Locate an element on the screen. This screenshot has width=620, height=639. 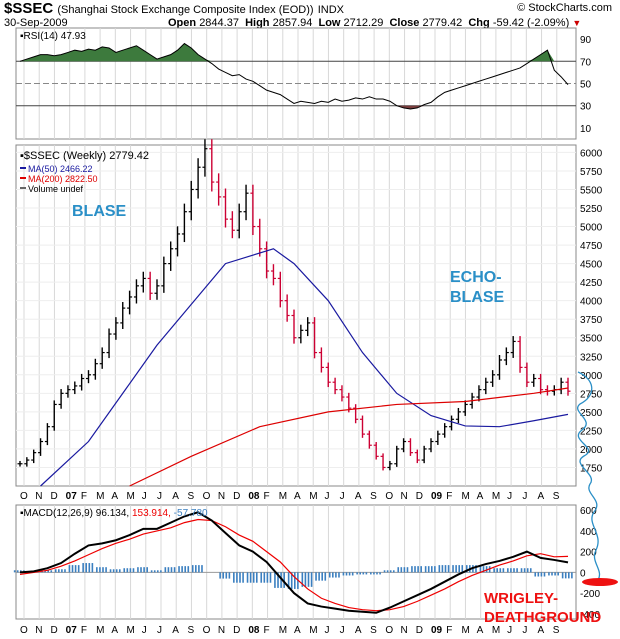
macd-tick-label: -400 is located at coordinates (590, 615).